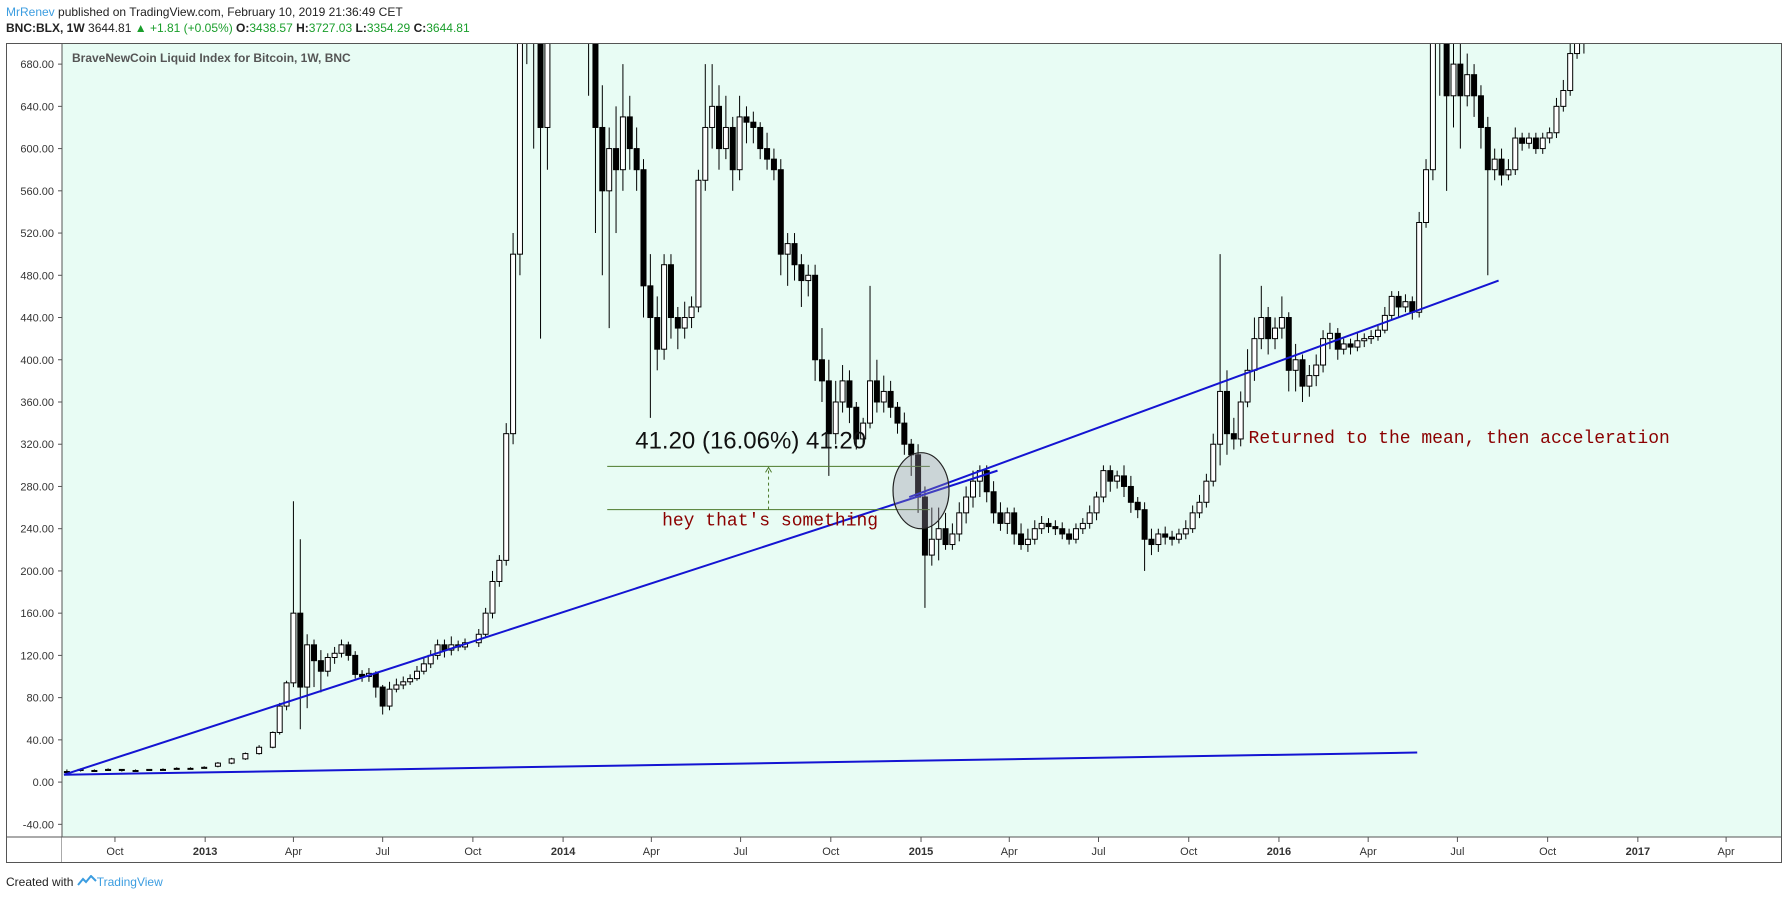 Image resolution: width=1788 pixels, height=901 pixels. What do you see at coordinates (770, 522) in the screenshot?
I see `annotation-text: hey that's something` at bounding box center [770, 522].